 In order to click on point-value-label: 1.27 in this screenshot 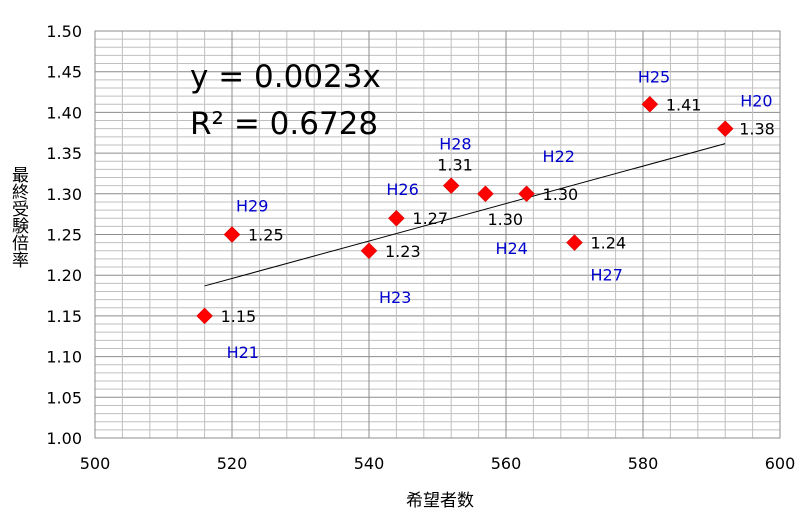, I will do `click(430, 218)`.